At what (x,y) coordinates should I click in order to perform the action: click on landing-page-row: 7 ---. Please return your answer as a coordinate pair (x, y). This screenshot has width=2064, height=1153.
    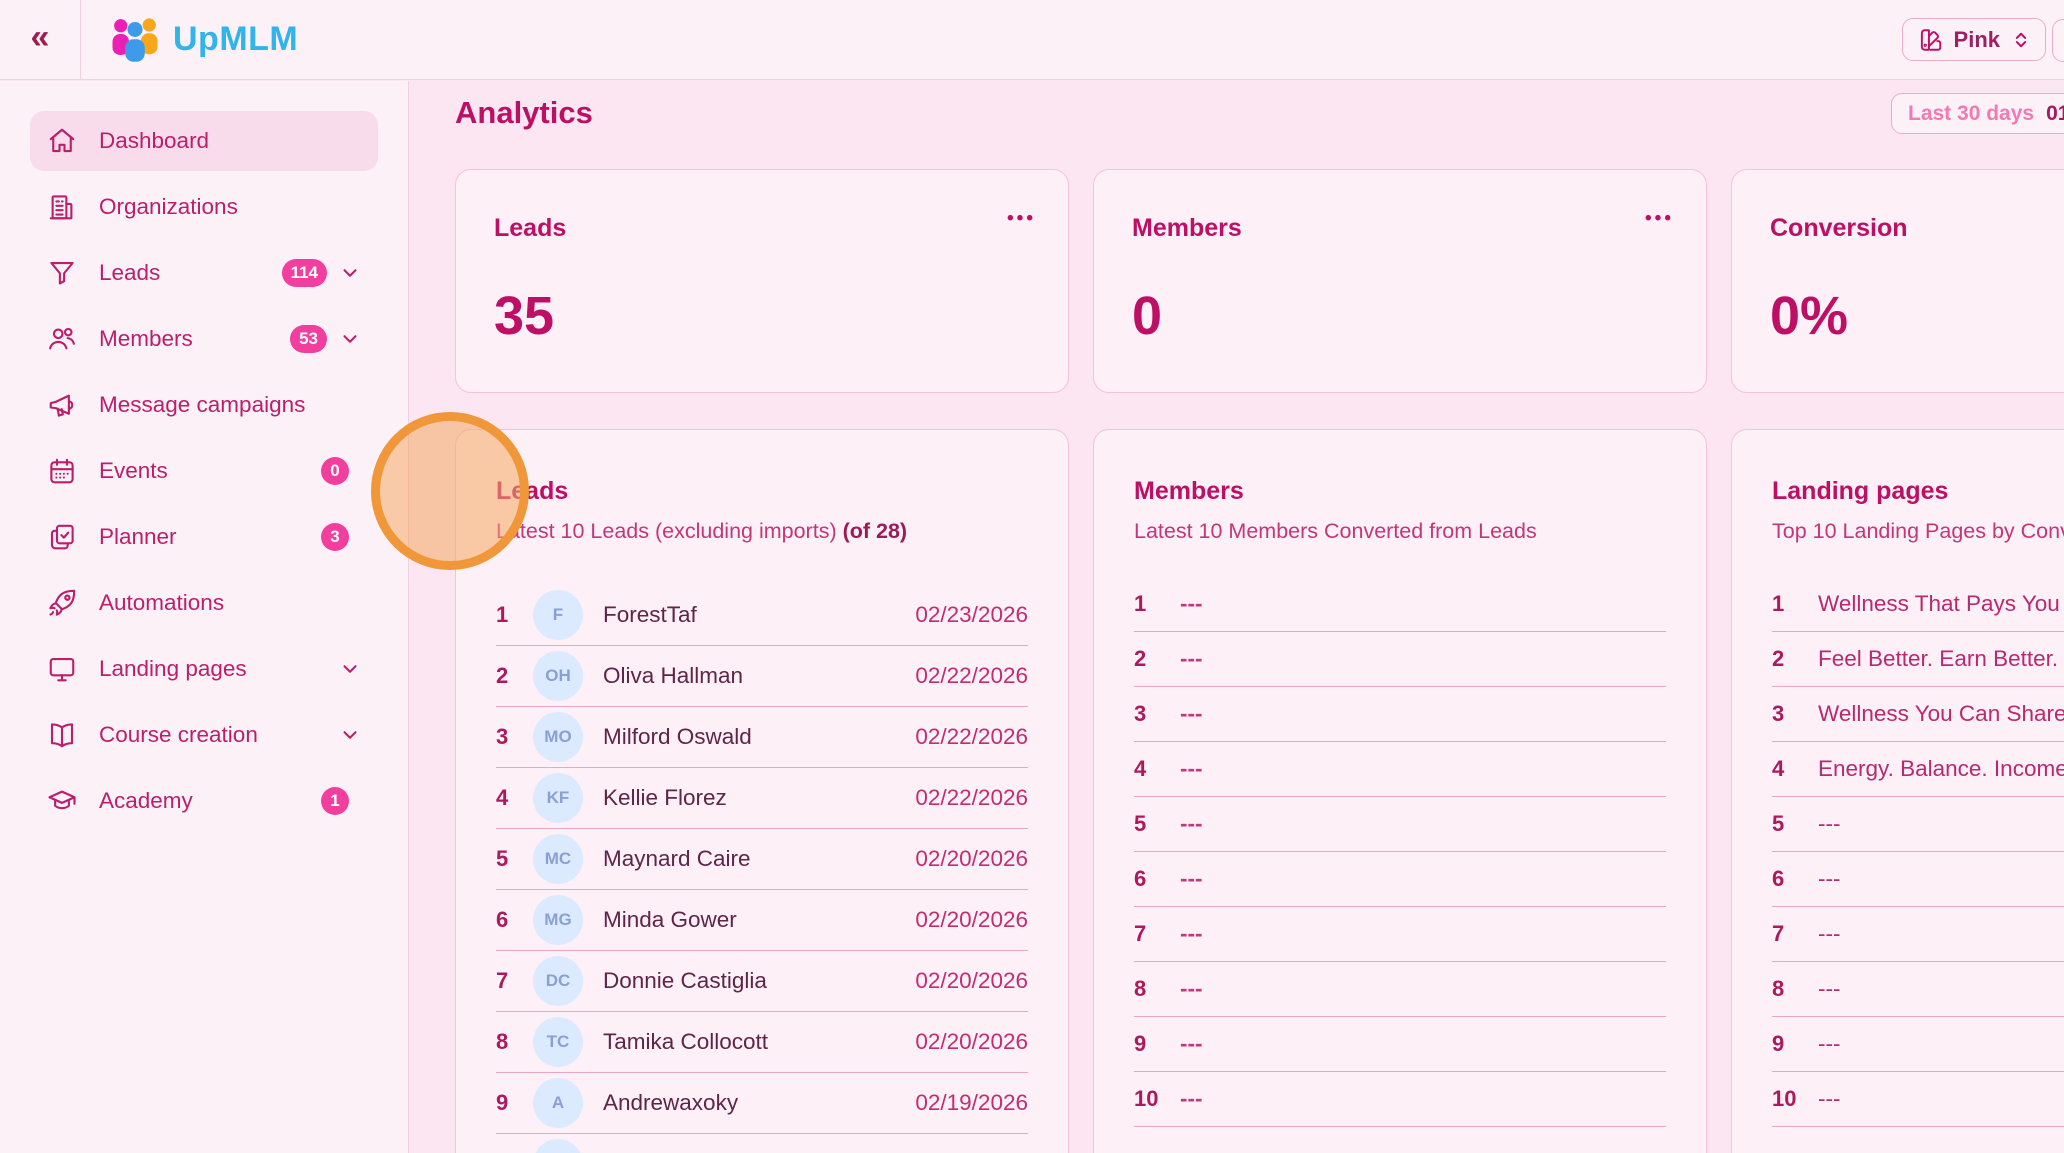
    Looking at the image, I should click on (1918, 934).